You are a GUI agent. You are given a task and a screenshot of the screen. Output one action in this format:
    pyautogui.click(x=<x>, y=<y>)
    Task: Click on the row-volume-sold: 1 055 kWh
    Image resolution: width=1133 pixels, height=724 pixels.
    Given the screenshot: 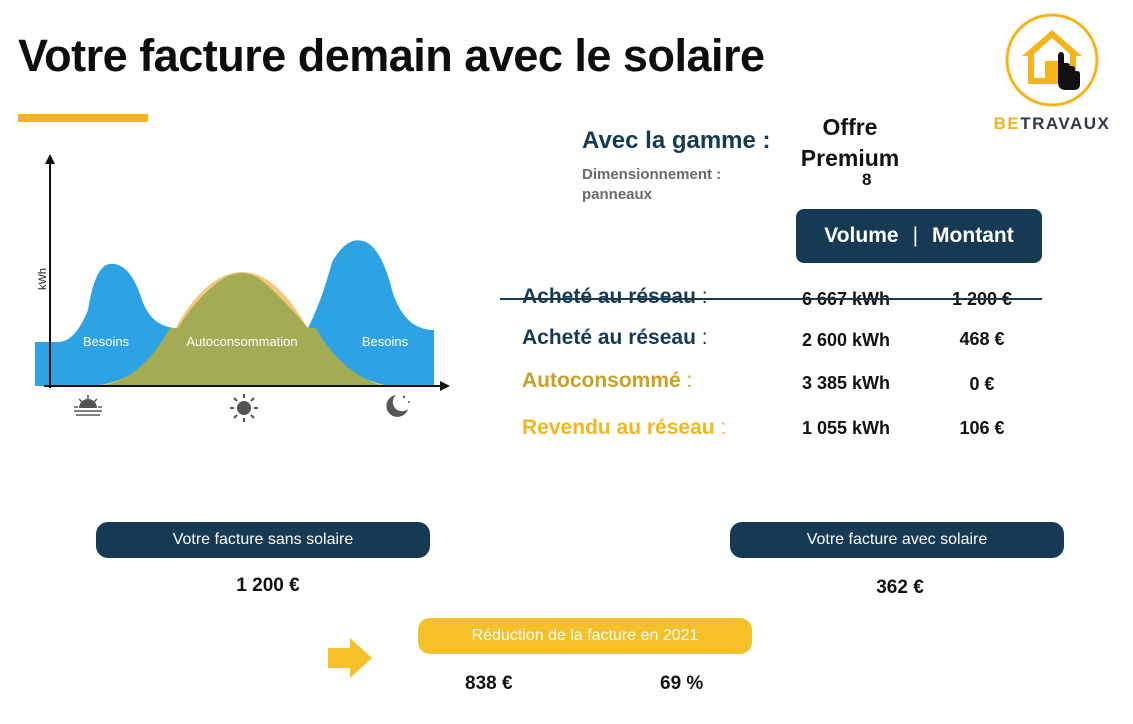 What is the action you would take?
    pyautogui.click(x=846, y=428)
    